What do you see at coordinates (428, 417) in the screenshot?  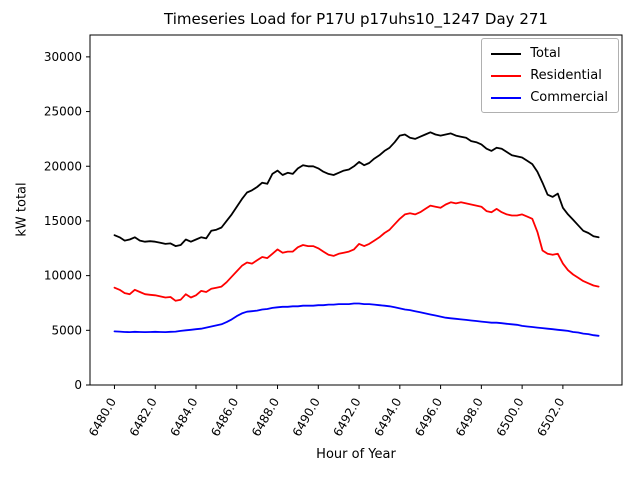 I see `x-tick-label: 6496.0` at bounding box center [428, 417].